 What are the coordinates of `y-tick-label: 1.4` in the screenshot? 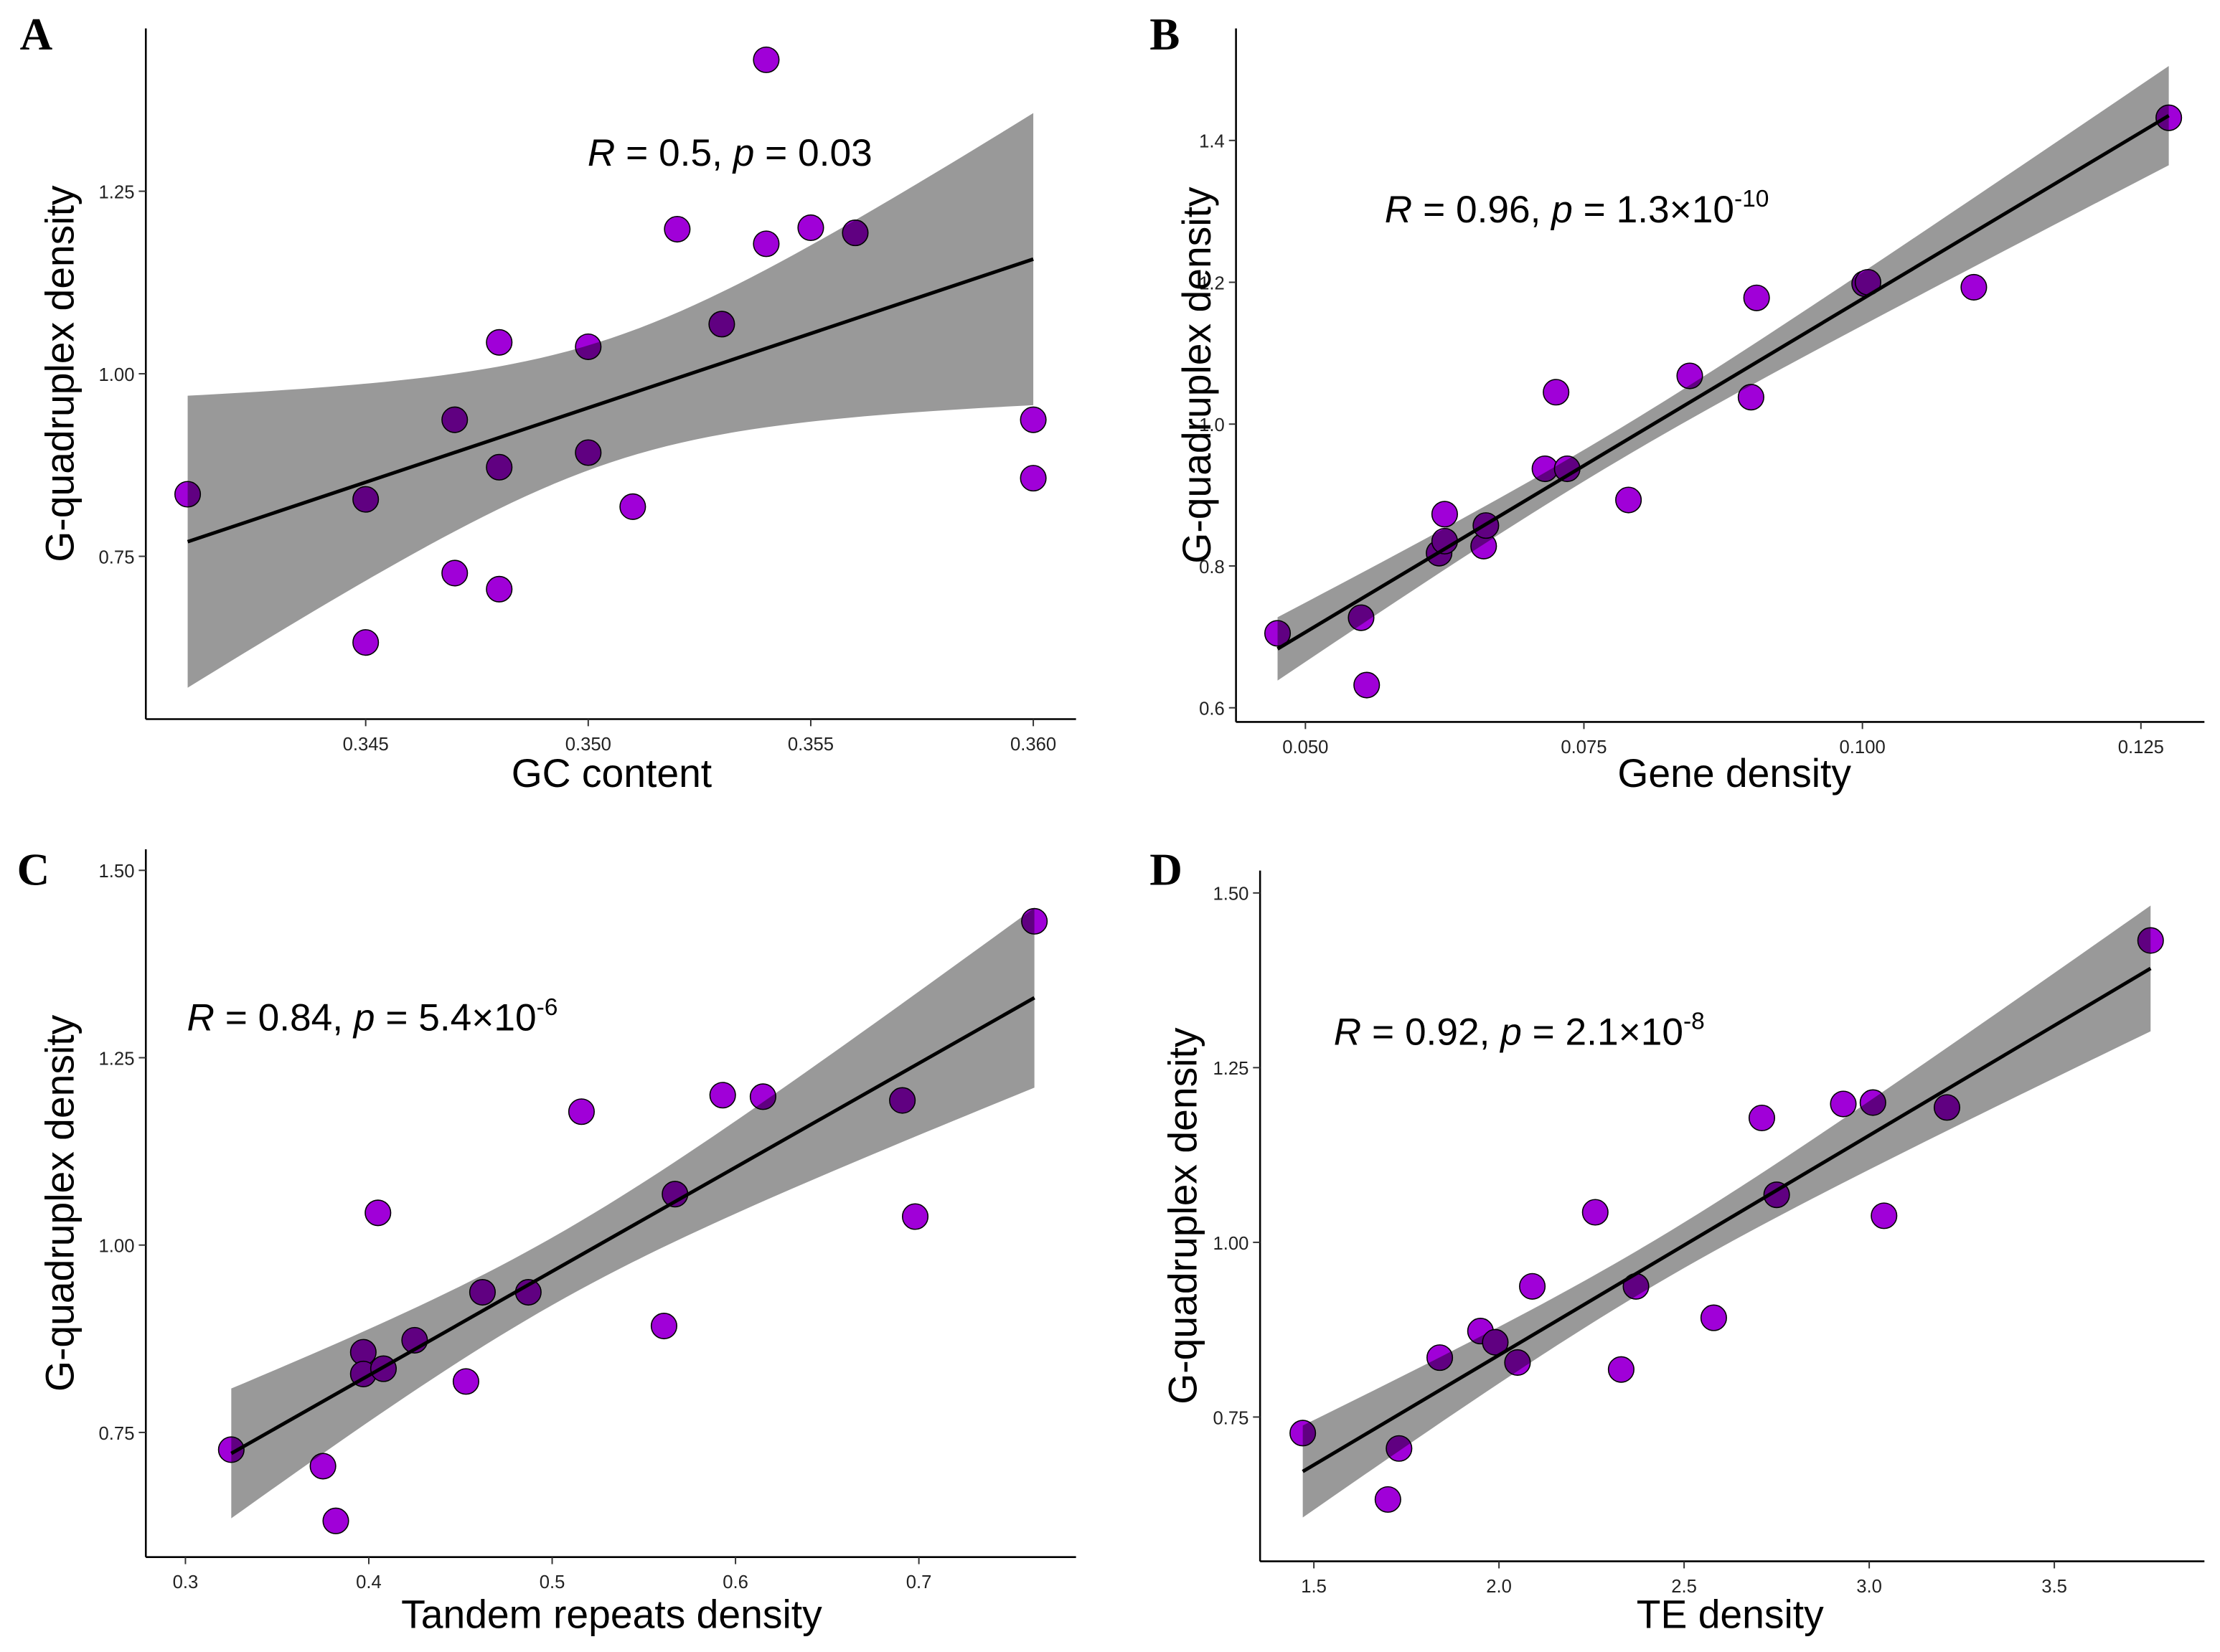 It's located at (1212, 142).